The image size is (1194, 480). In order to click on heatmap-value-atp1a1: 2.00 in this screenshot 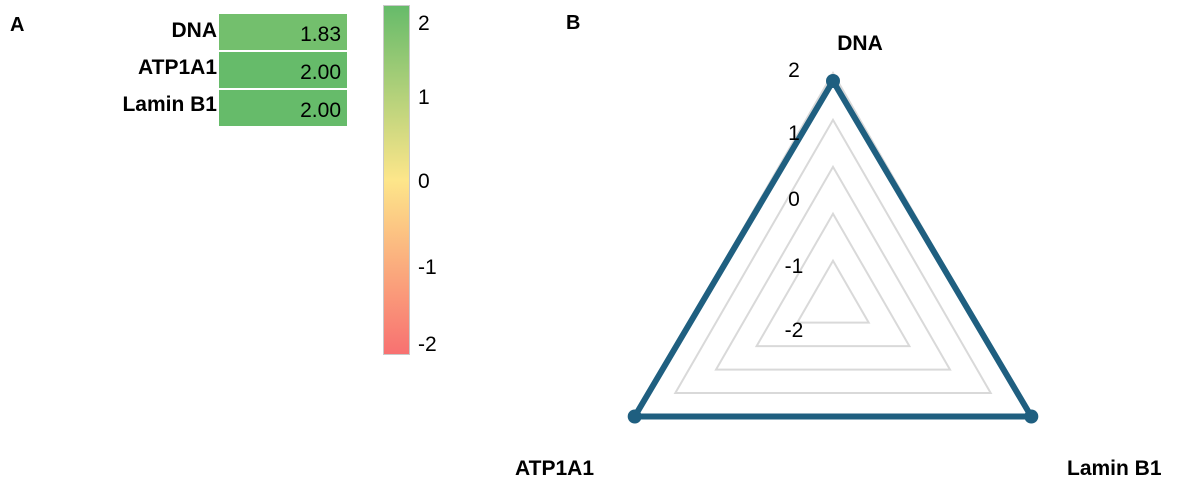, I will do `click(320, 72)`.